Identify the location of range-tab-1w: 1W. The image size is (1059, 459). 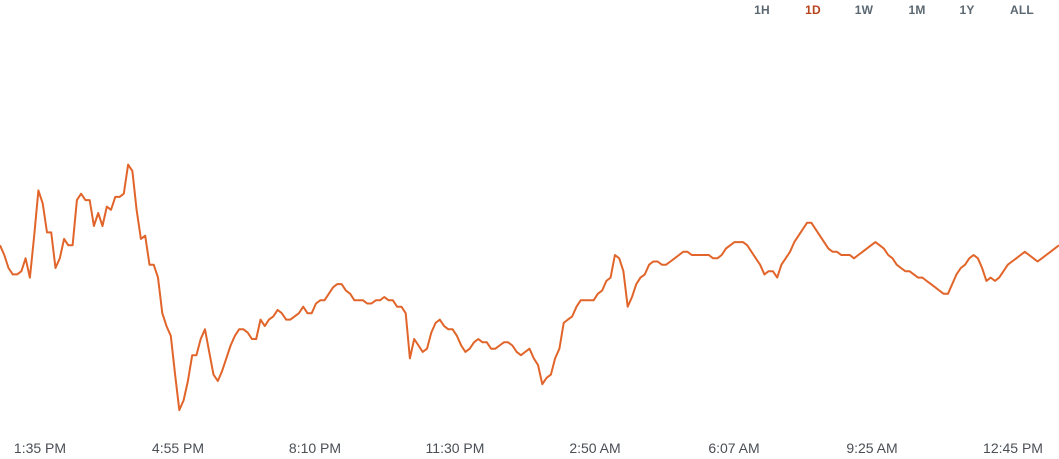
(864, 10).